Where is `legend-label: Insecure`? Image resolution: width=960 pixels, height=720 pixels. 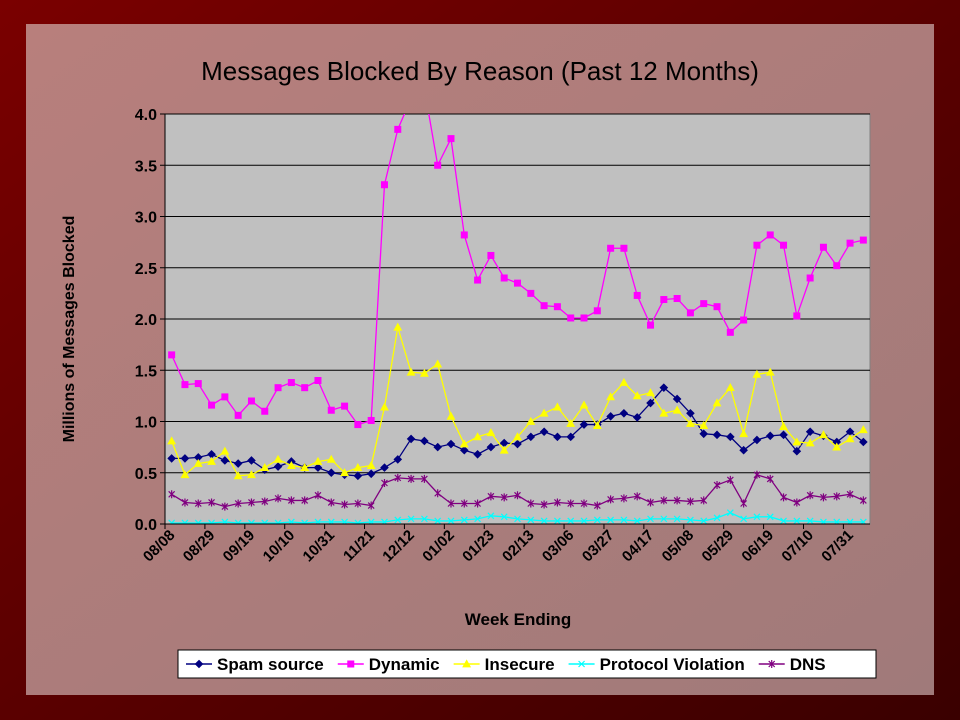 legend-label: Insecure is located at coordinates (520, 664).